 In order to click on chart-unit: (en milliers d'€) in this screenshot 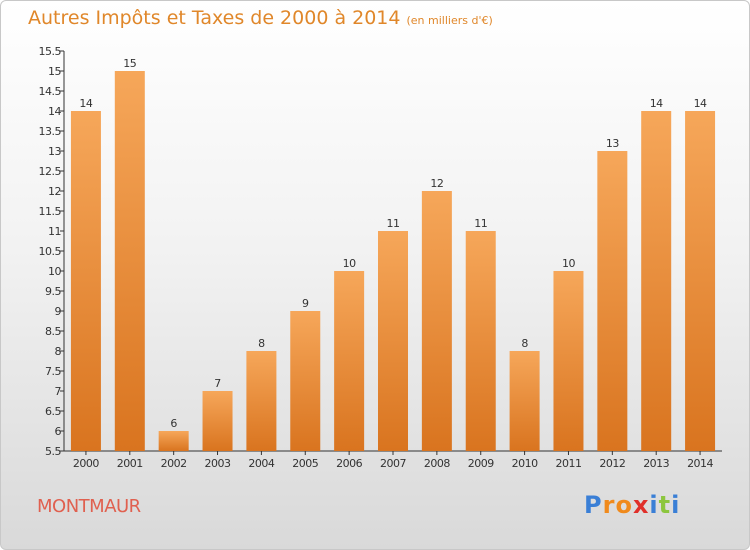, I will do `click(449, 20)`.